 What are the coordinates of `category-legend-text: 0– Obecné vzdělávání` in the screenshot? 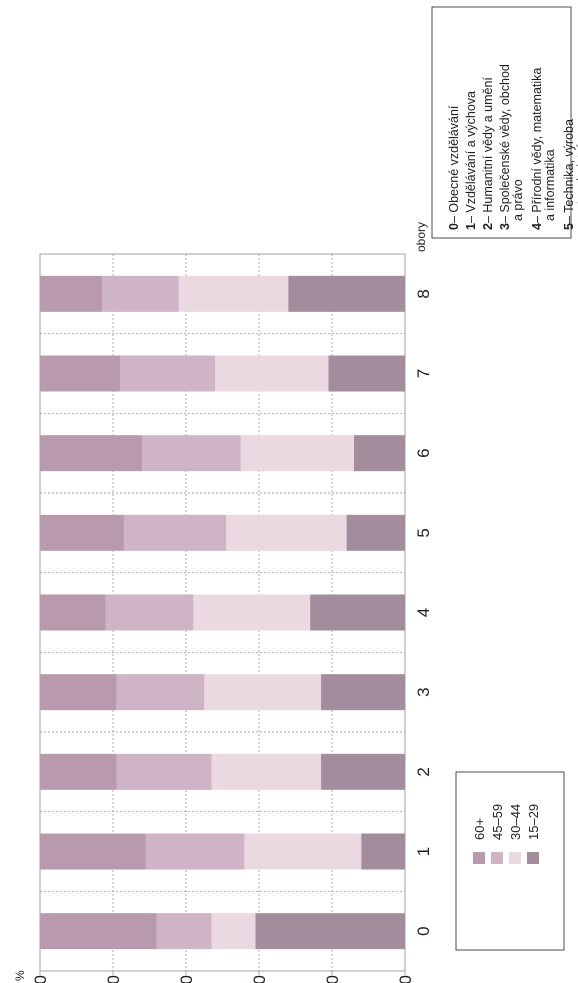 It's located at (454, 167).